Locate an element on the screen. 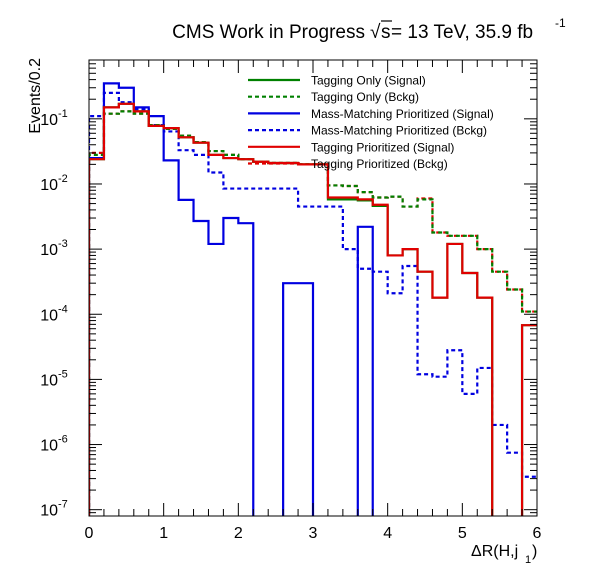 This screenshot has height=572, width=596. legend-label: Tagging Prioritized (Signal) is located at coordinates (382, 147).